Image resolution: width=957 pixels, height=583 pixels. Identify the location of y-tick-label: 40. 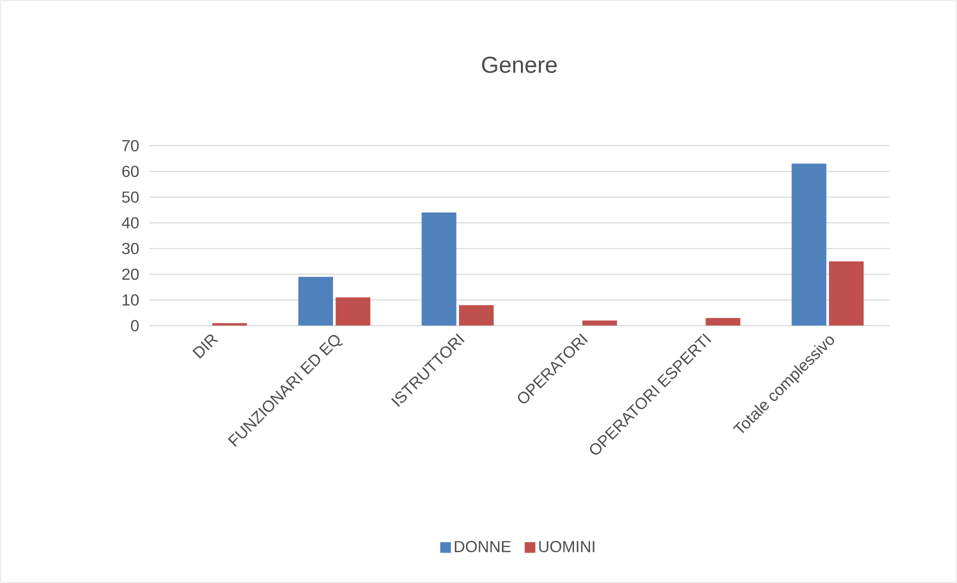
(130, 222).